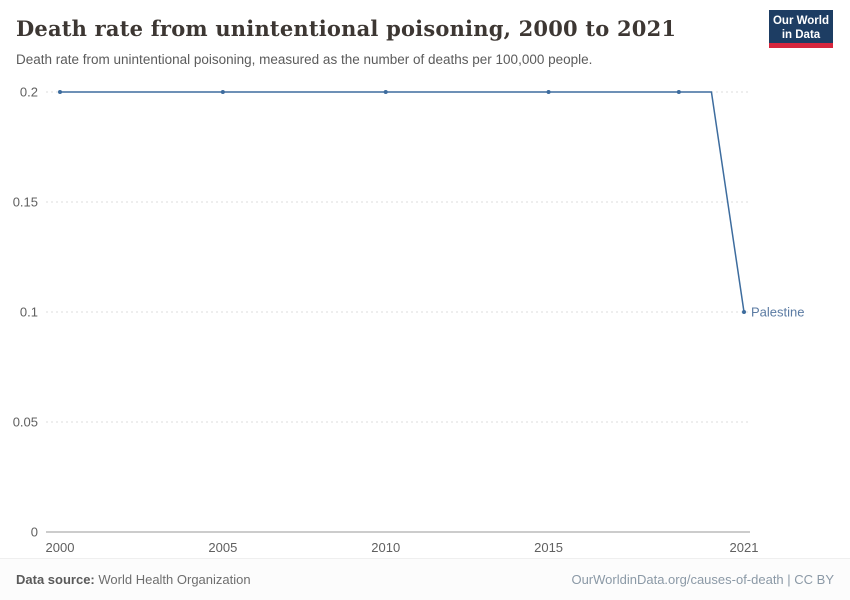  What do you see at coordinates (385, 547) in the screenshot?
I see `x-tick-label: 2010` at bounding box center [385, 547].